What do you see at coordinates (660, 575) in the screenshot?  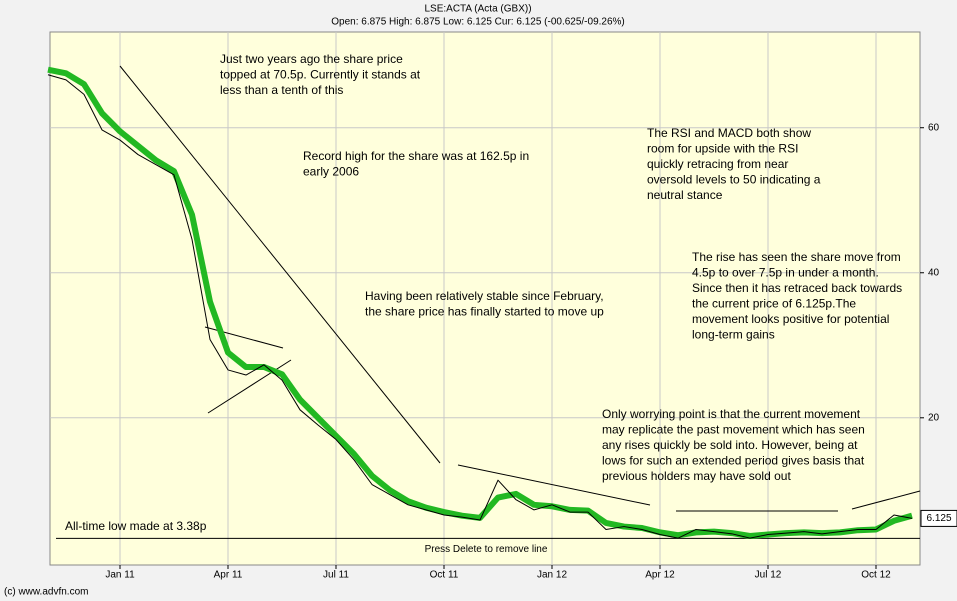 I see `x-tick-label: Apr 12` at bounding box center [660, 575].